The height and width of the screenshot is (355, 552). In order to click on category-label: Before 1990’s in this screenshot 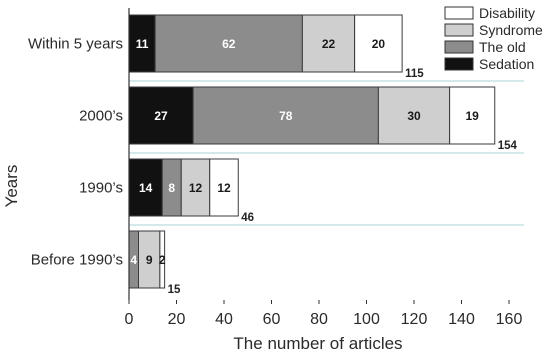, I will do `click(77, 260)`.